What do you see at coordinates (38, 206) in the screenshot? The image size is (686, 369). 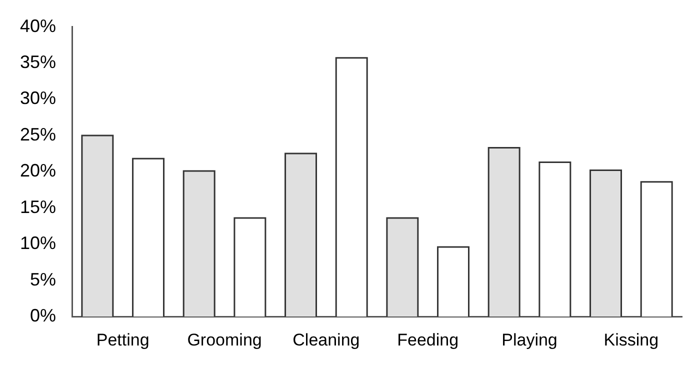 I see `y-tick-label: 15%` at bounding box center [38, 206].